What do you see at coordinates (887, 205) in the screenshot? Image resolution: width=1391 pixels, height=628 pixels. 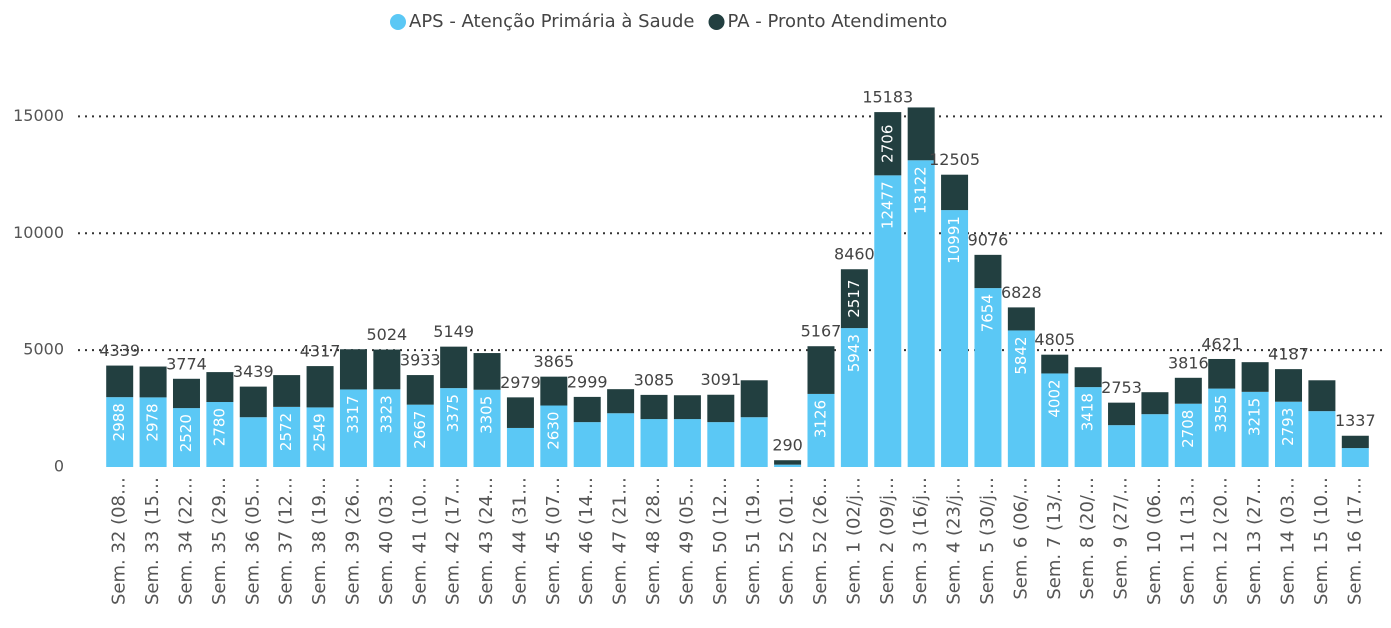 I see `data-label: 12477` at bounding box center [887, 205].